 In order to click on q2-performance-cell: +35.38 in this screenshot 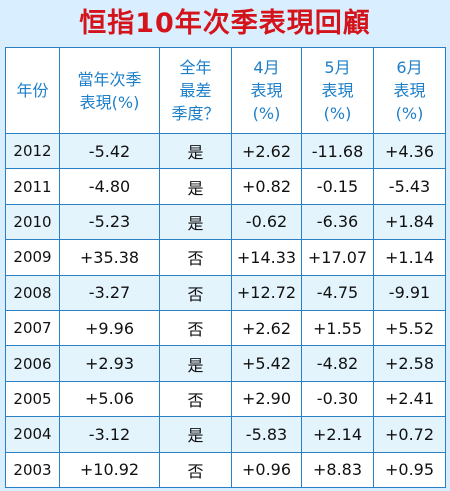, I will do `click(109, 257)`.